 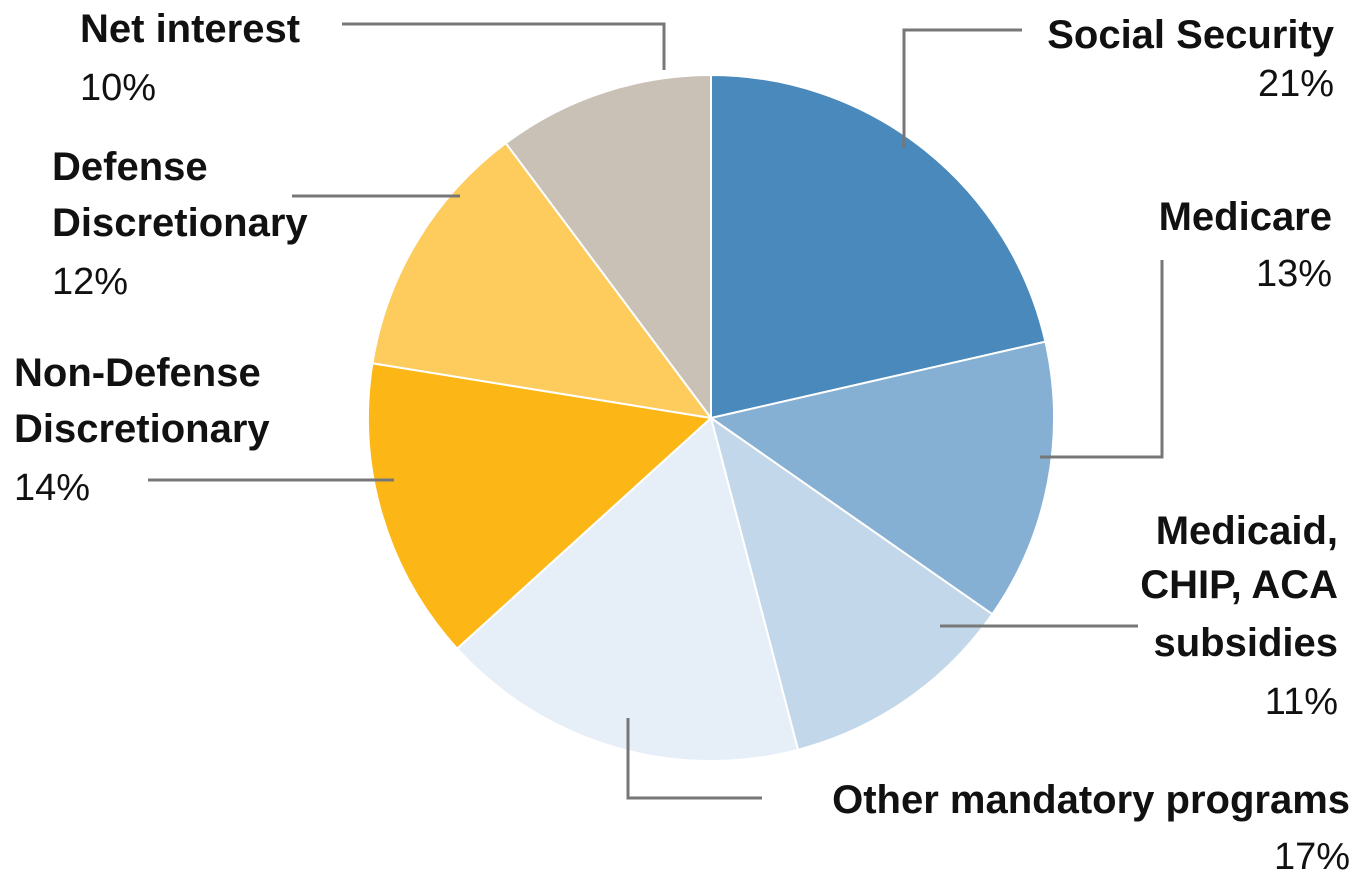 What do you see at coordinates (1239, 585) in the screenshot?
I see `slice-label-medicaid-chip-aca-subsidies: CHIP, ACA` at bounding box center [1239, 585].